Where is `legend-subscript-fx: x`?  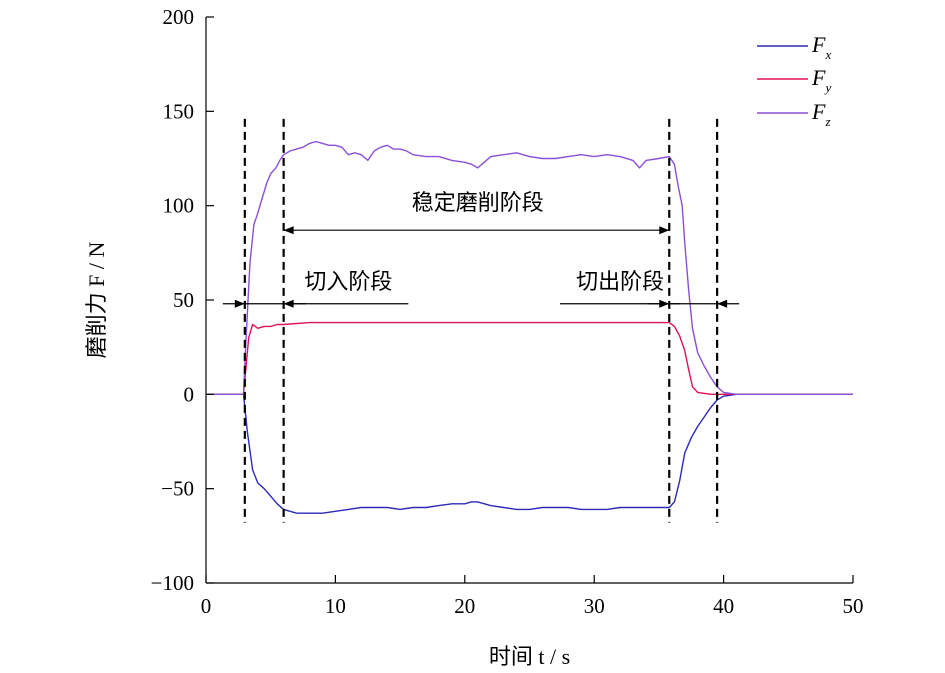 legend-subscript-fx: x is located at coordinates (827, 54).